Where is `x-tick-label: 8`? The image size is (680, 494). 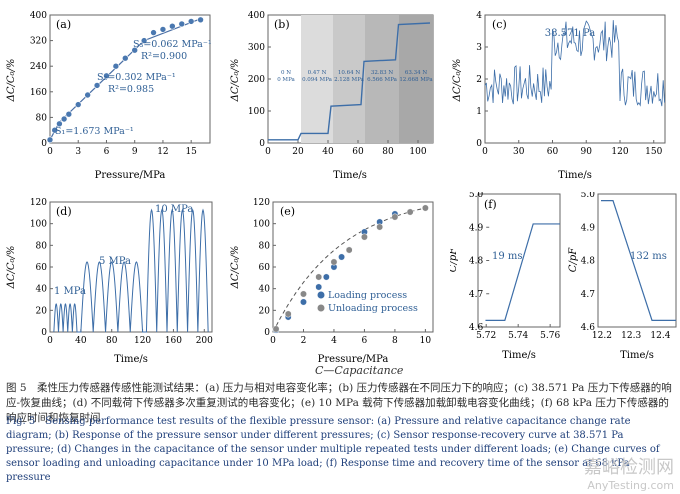 x-tick-label: 8 is located at coordinates (395, 341).